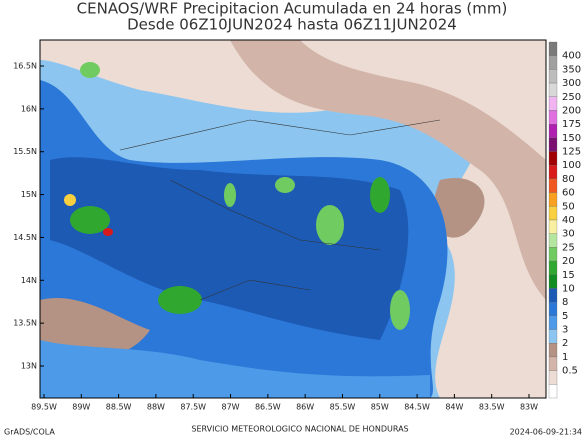 The image size is (585, 439). I want to click on colorbar-label: 5, so click(565, 316).